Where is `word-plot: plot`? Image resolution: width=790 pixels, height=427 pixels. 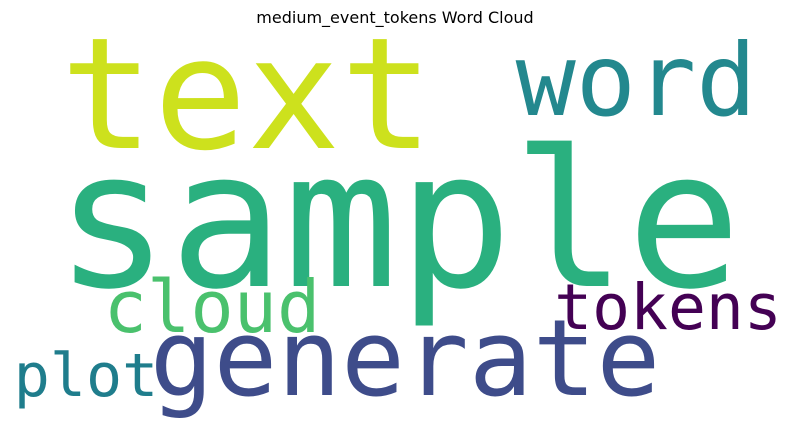 word-plot: plot is located at coordinates (86, 376).